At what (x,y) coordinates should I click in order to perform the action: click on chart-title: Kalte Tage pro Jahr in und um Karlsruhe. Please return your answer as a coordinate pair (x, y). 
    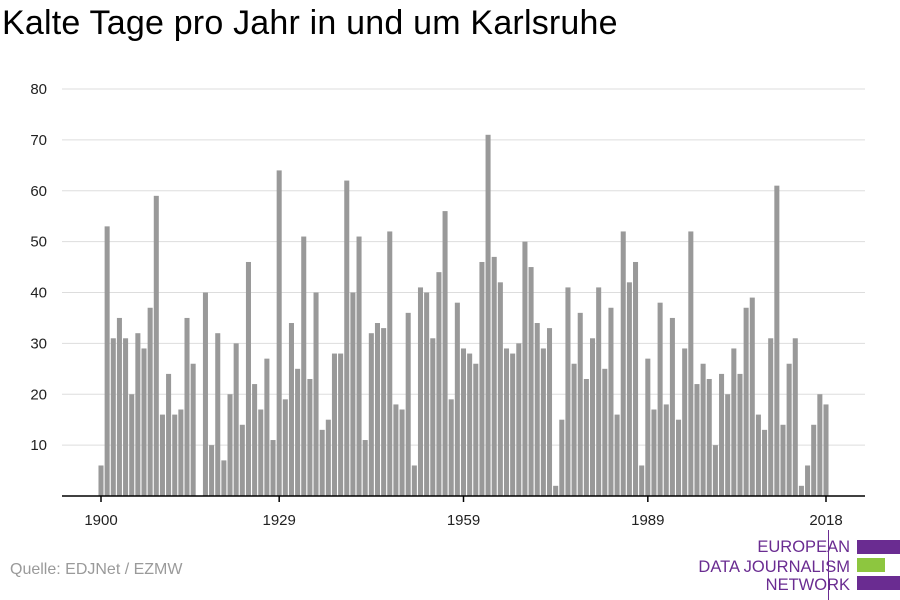
    Looking at the image, I should click on (310, 23).